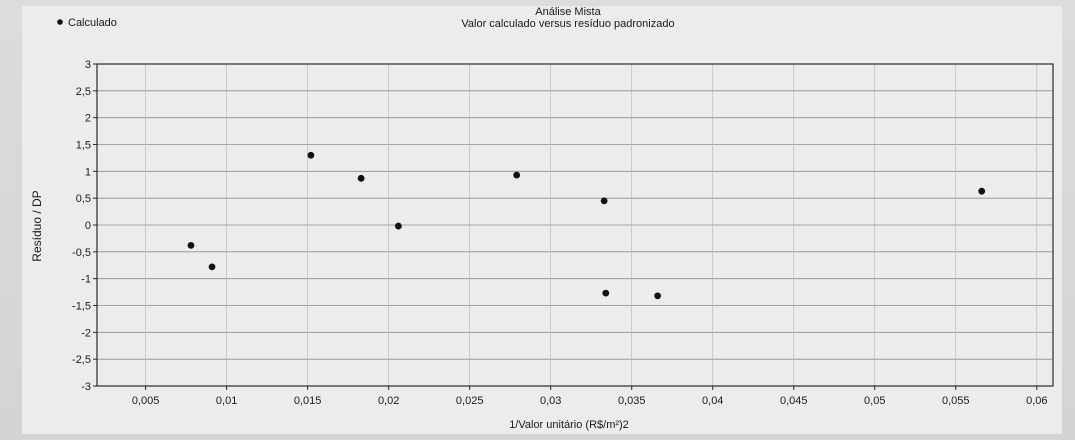 Image resolution: width=1075 pixels, height=440 pixels. I want to click on legend-label: Calculado, so click(92, 23).